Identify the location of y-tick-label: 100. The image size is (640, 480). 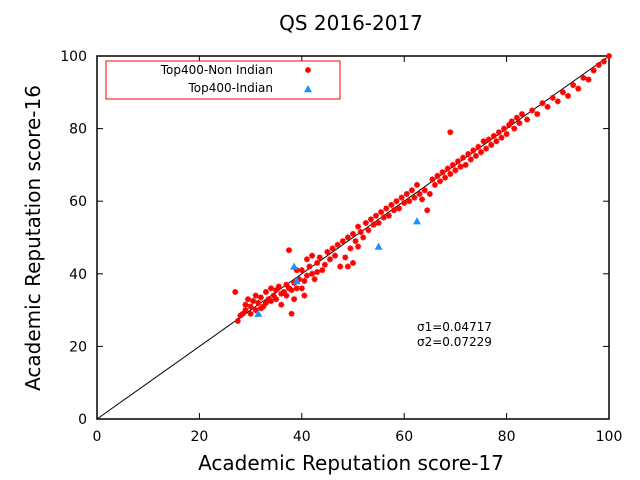
(73, 57).